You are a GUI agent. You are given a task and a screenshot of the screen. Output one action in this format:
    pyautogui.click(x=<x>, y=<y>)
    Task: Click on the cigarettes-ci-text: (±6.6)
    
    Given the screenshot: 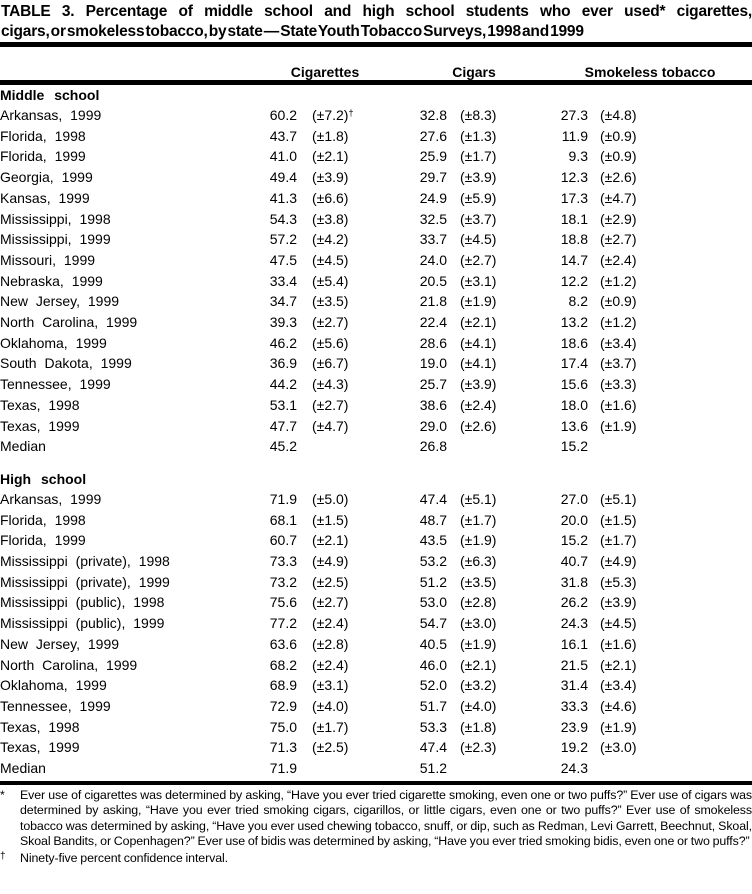 What is the action you would take?
    pyautogui.click(x=330, y=197)
    